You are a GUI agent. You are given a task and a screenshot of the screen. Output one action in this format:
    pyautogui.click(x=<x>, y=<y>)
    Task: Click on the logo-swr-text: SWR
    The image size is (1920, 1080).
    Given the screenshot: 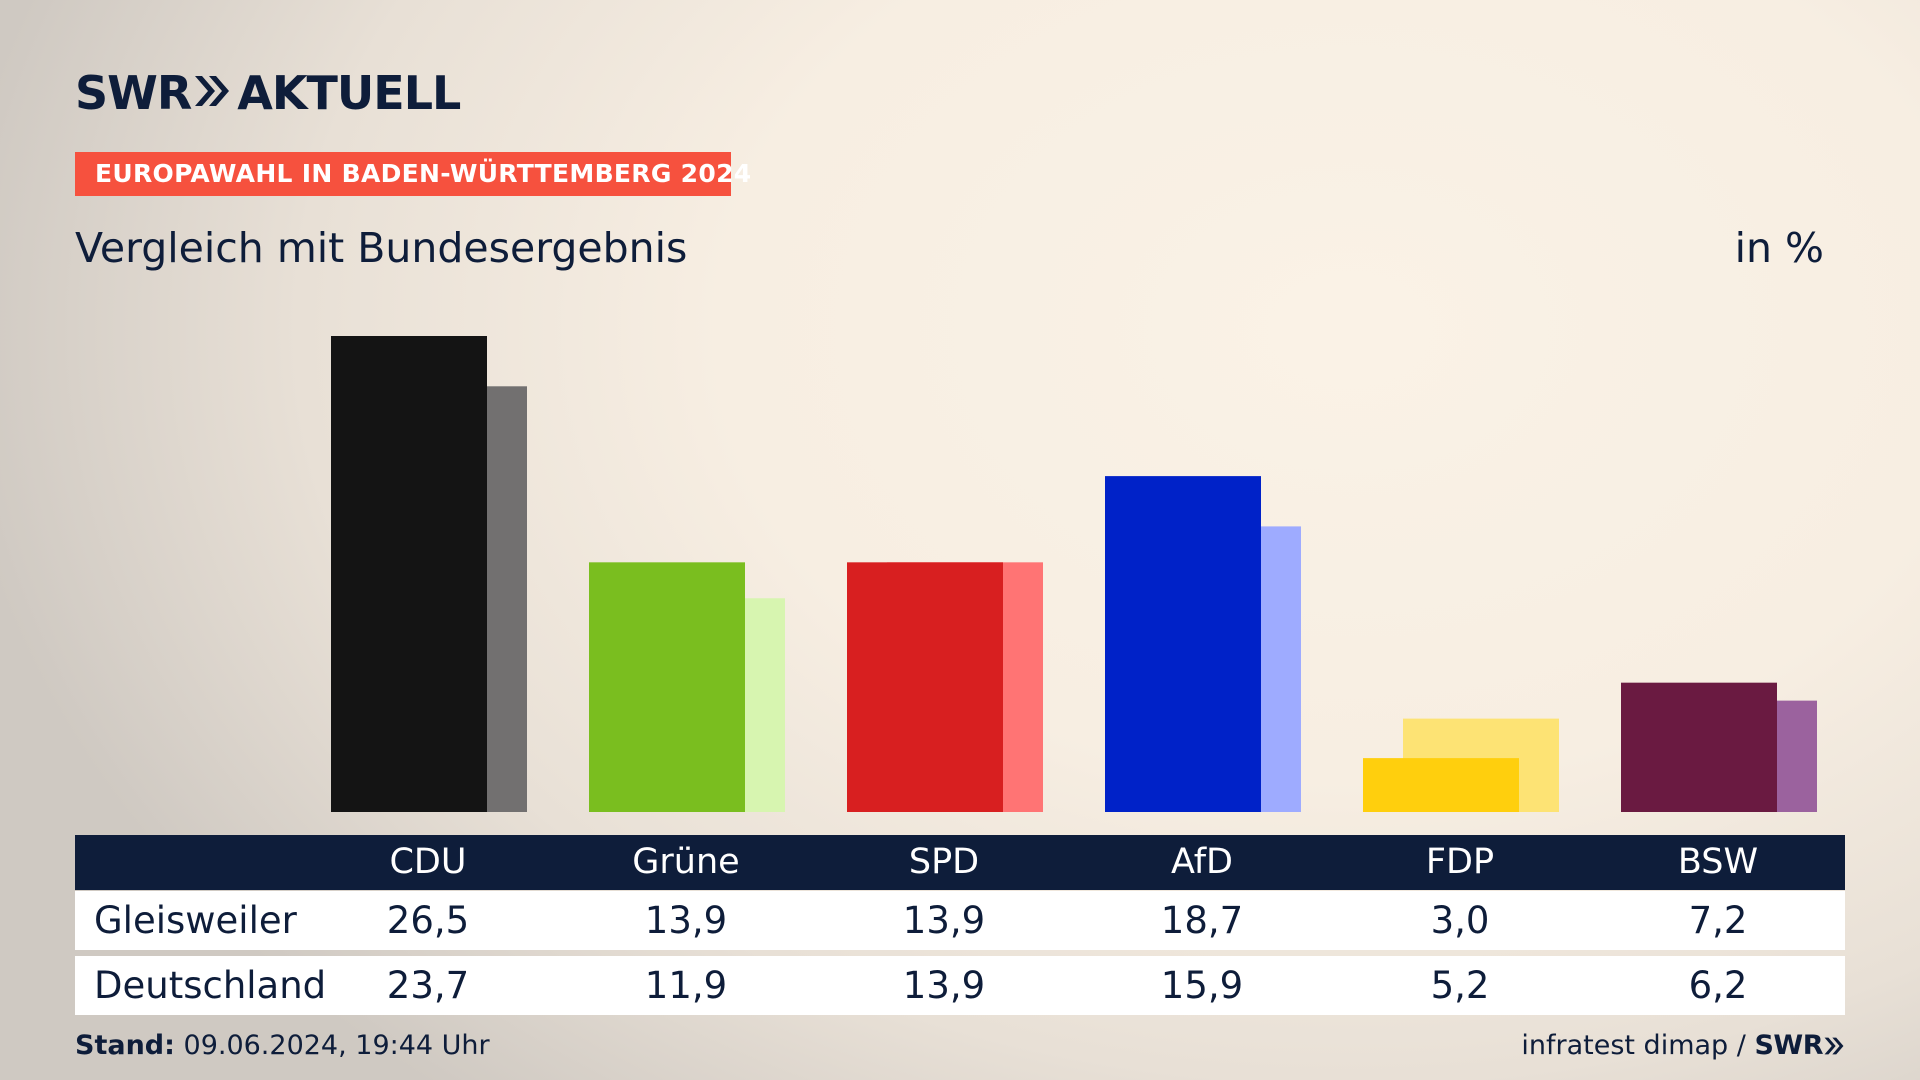 What is the action you would take?
    pyautogui.click(x=133, y=93)
    